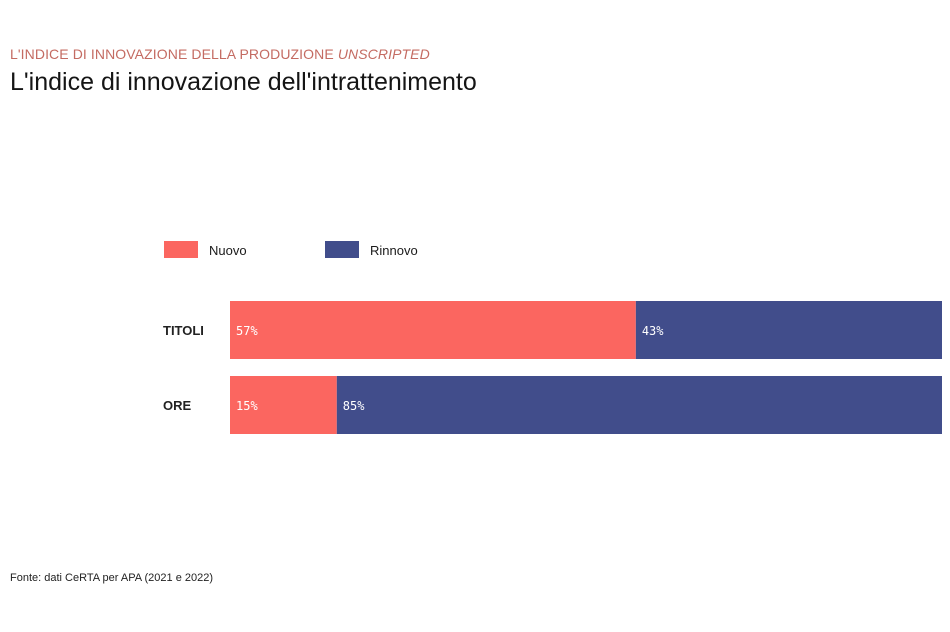  Describe the element at coordinates (112, 578) in the screenshot. I see `source-note: Fonte: dati CeRTA per APA (2021 e 2022)` at that location.